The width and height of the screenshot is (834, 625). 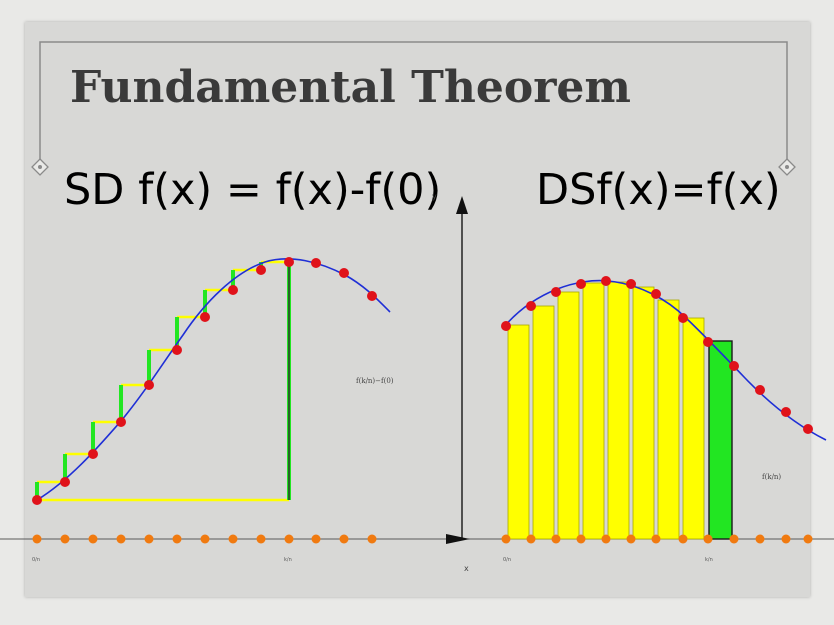 What do you see at coordinates (709, 560) in the screenshot?
I see `right-tick-k: k/n` at bounding box center [709, 560].